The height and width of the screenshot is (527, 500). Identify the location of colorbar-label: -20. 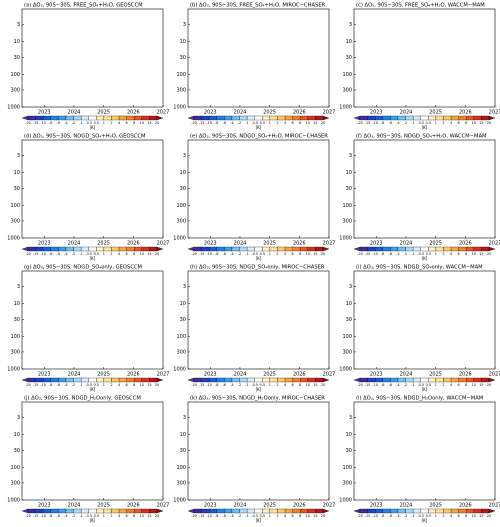
(360, 516).